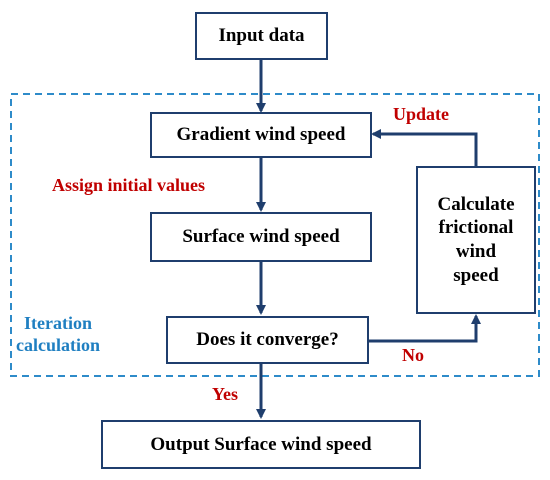 This screenshot has height=480, width=550. I want to click on iteration-line-2: calculation, so click(58, 344).